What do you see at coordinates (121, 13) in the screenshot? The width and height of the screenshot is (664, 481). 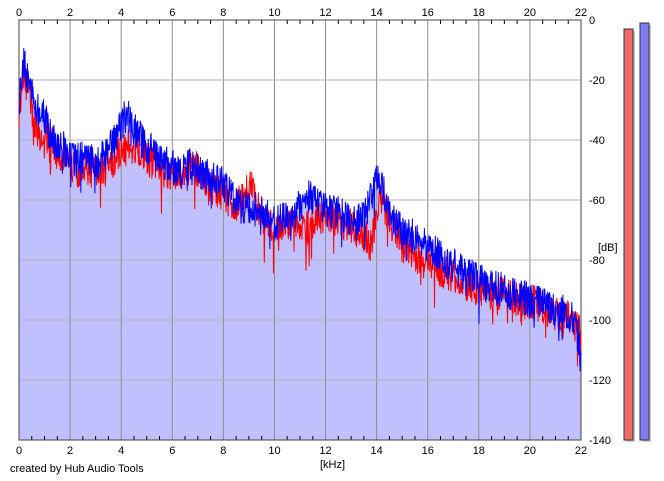 I see `x-tick-label-top: 4` at bounding box center [121, 13].